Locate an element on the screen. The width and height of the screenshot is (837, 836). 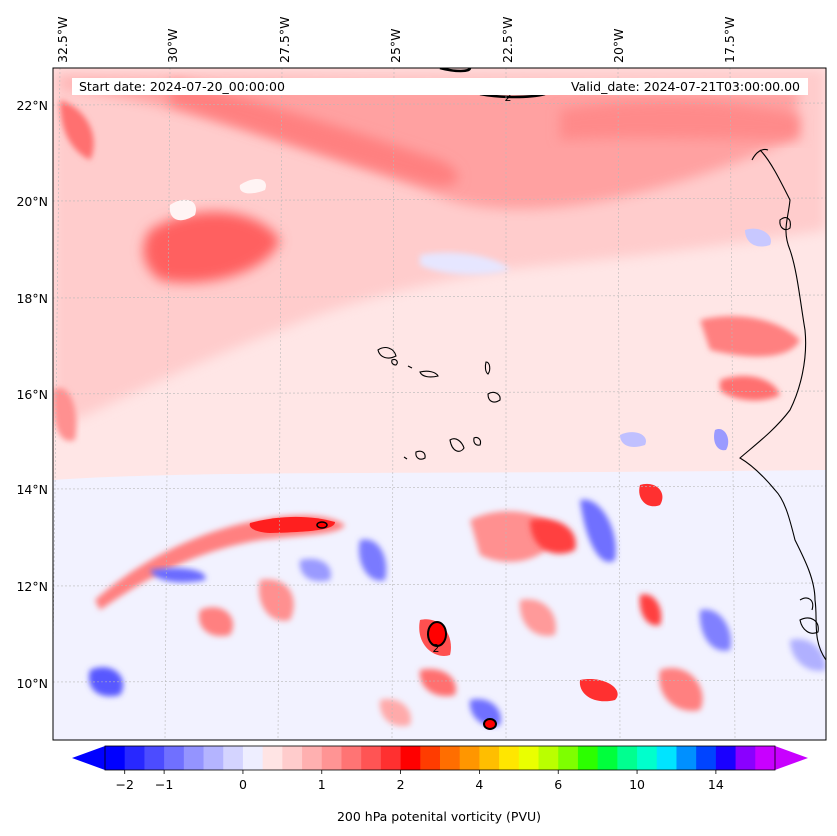
lon-tick-label: 30°W is located at coordinates (172, 45).